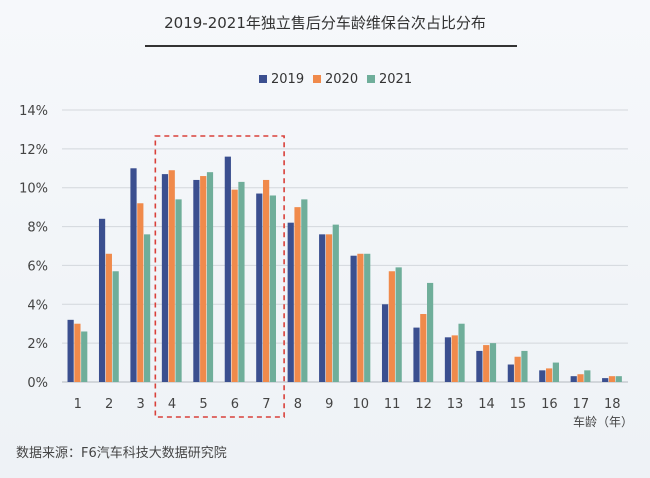  I want to click on y-tick-label: 10%, so click(33, 189).